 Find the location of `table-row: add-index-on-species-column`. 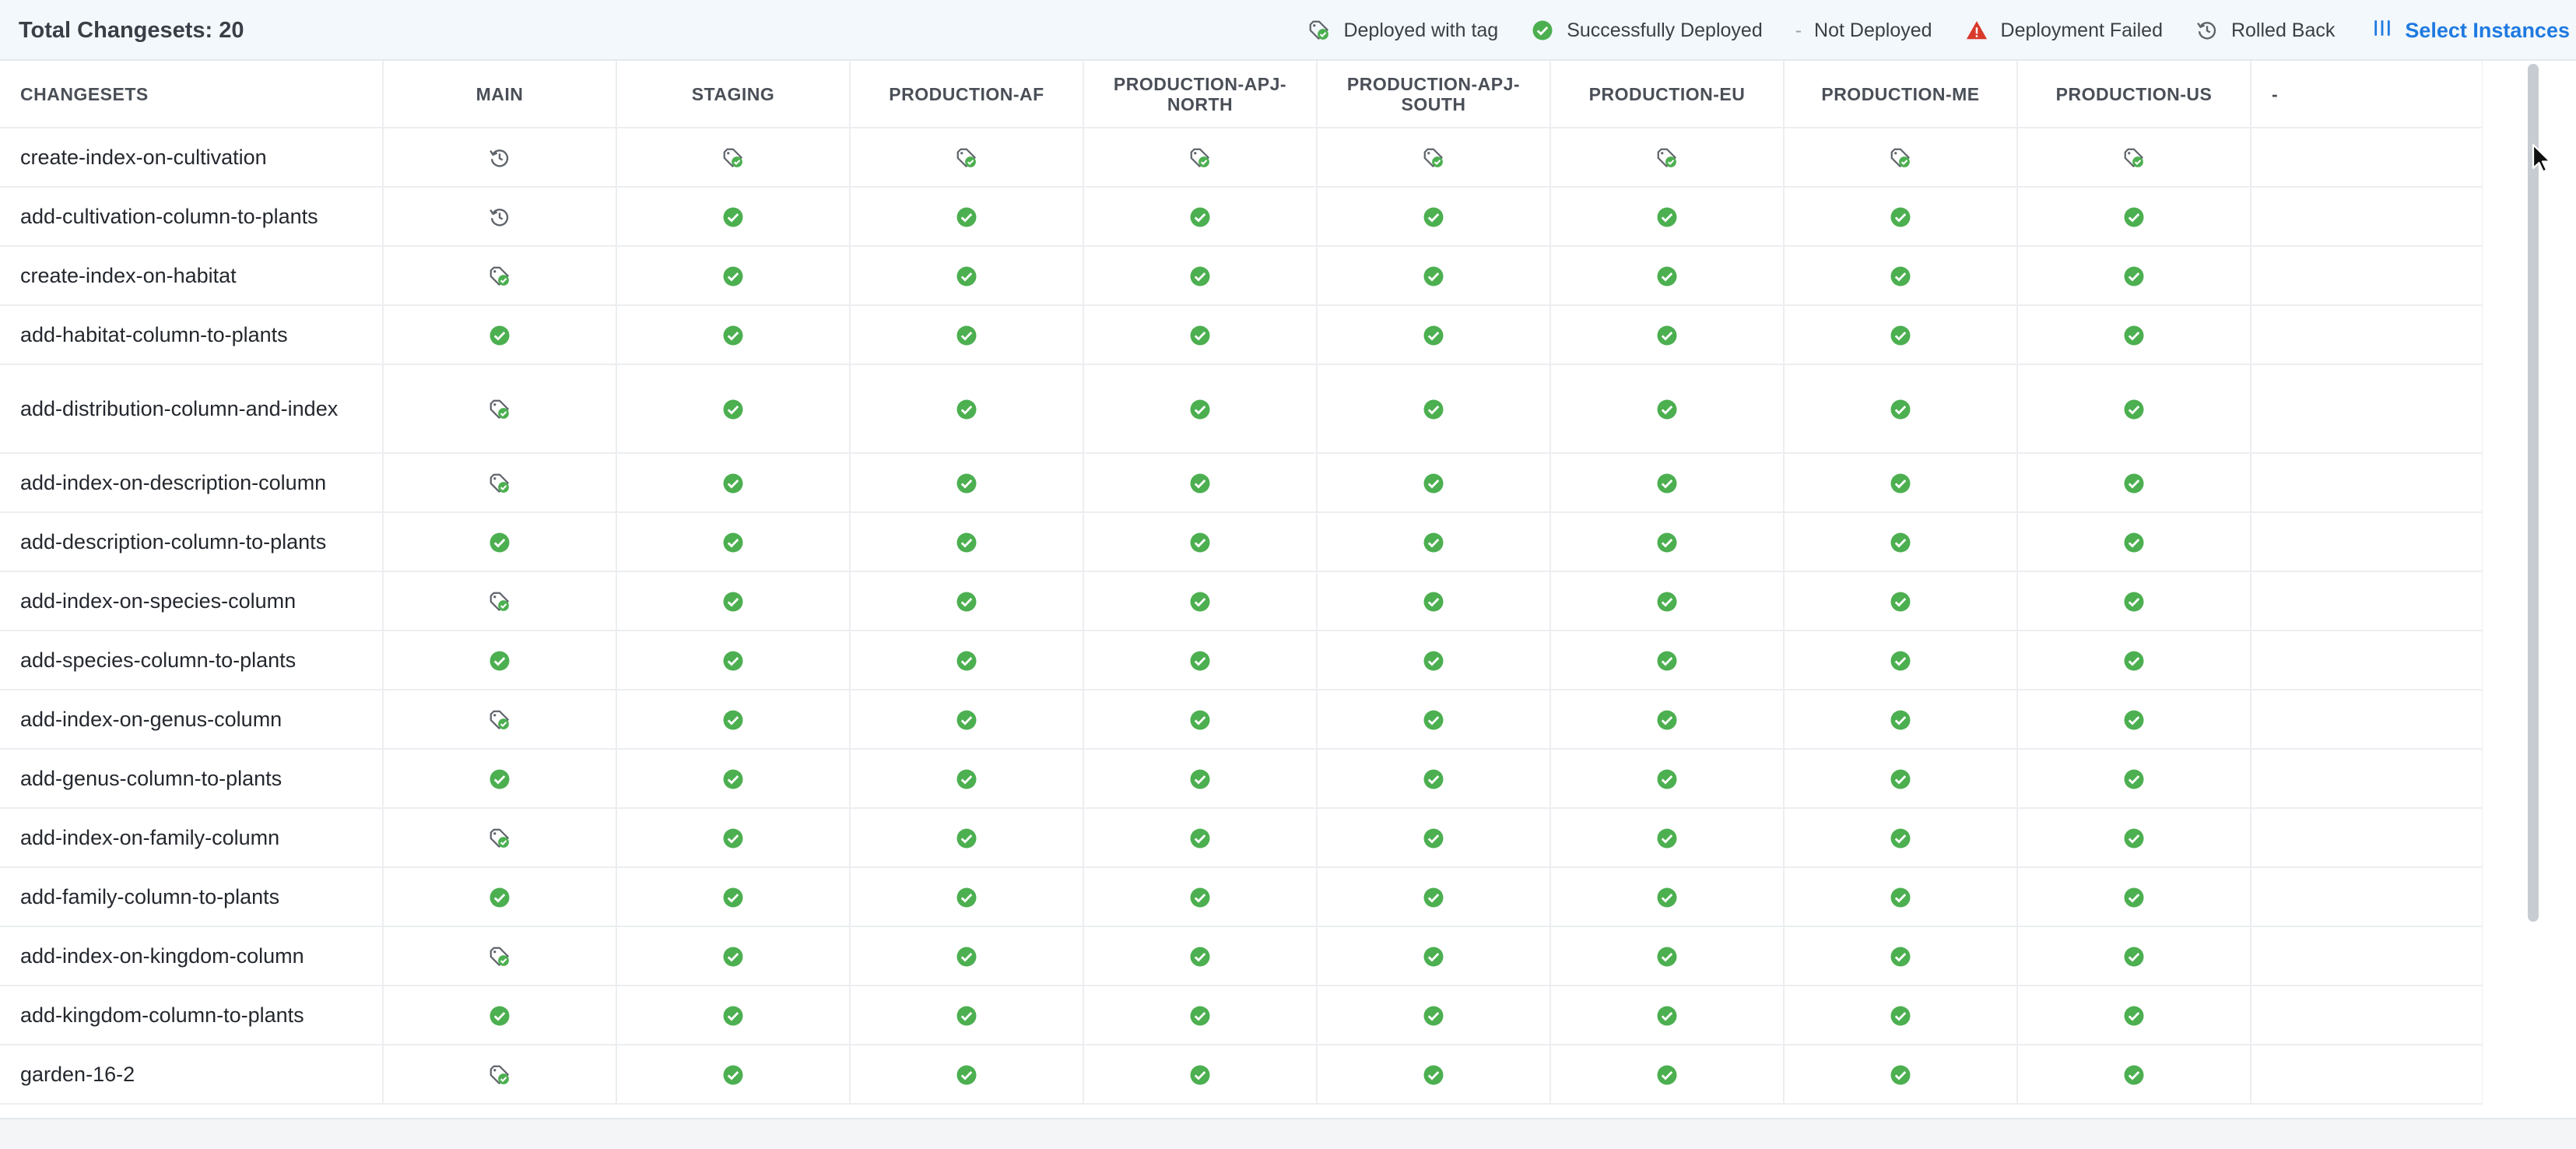

table-row: add-index-on-species-column is located at coordinates (1242, 601).